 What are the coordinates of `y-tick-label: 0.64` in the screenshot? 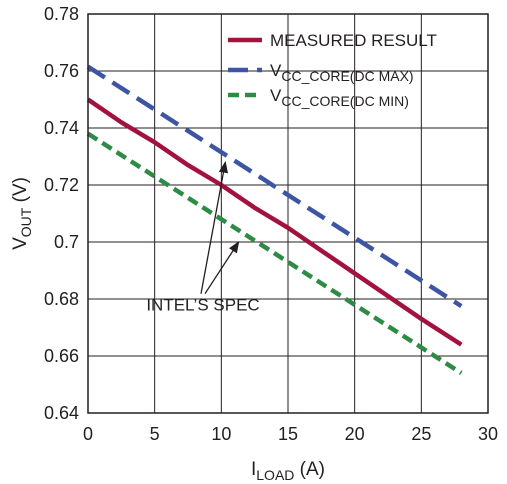 It's located at (61, 413).